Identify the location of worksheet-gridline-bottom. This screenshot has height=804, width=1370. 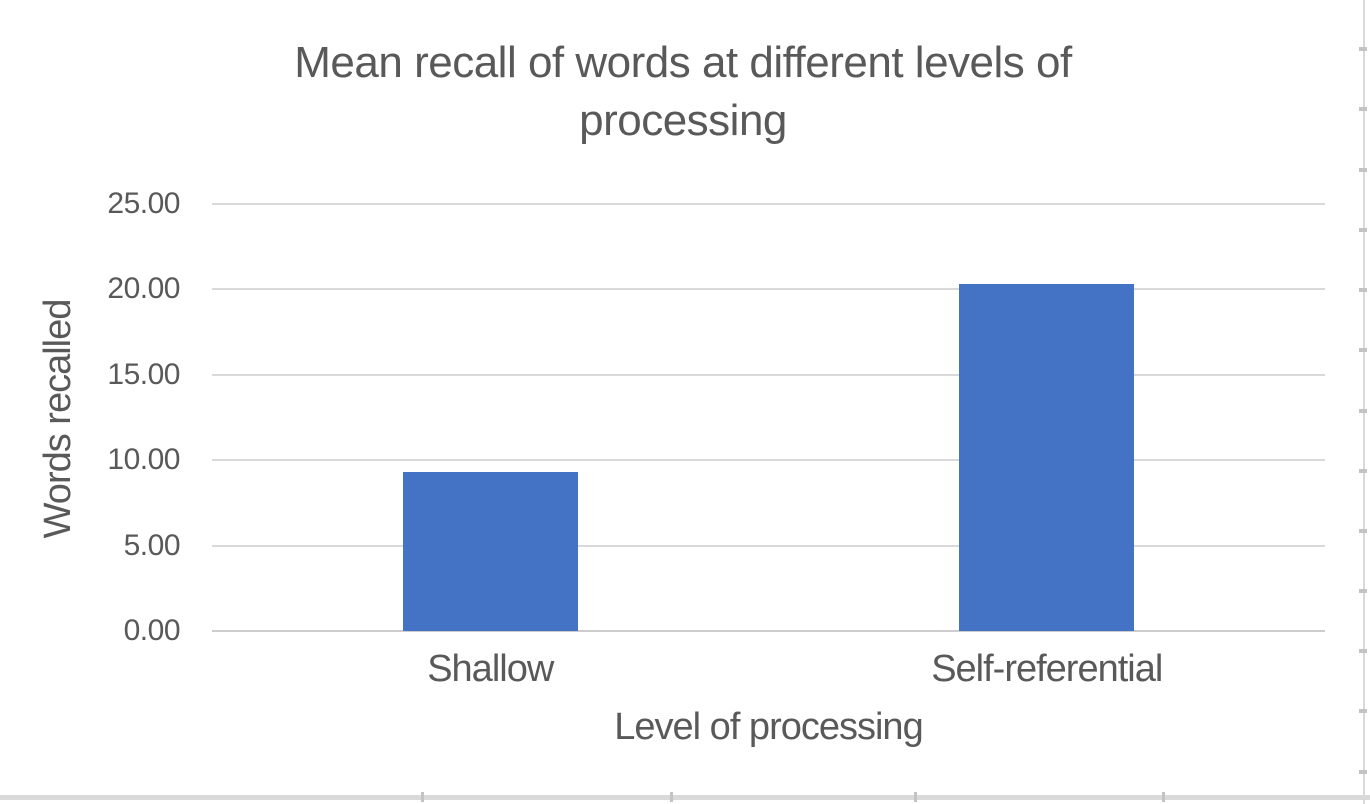
(685, 797).